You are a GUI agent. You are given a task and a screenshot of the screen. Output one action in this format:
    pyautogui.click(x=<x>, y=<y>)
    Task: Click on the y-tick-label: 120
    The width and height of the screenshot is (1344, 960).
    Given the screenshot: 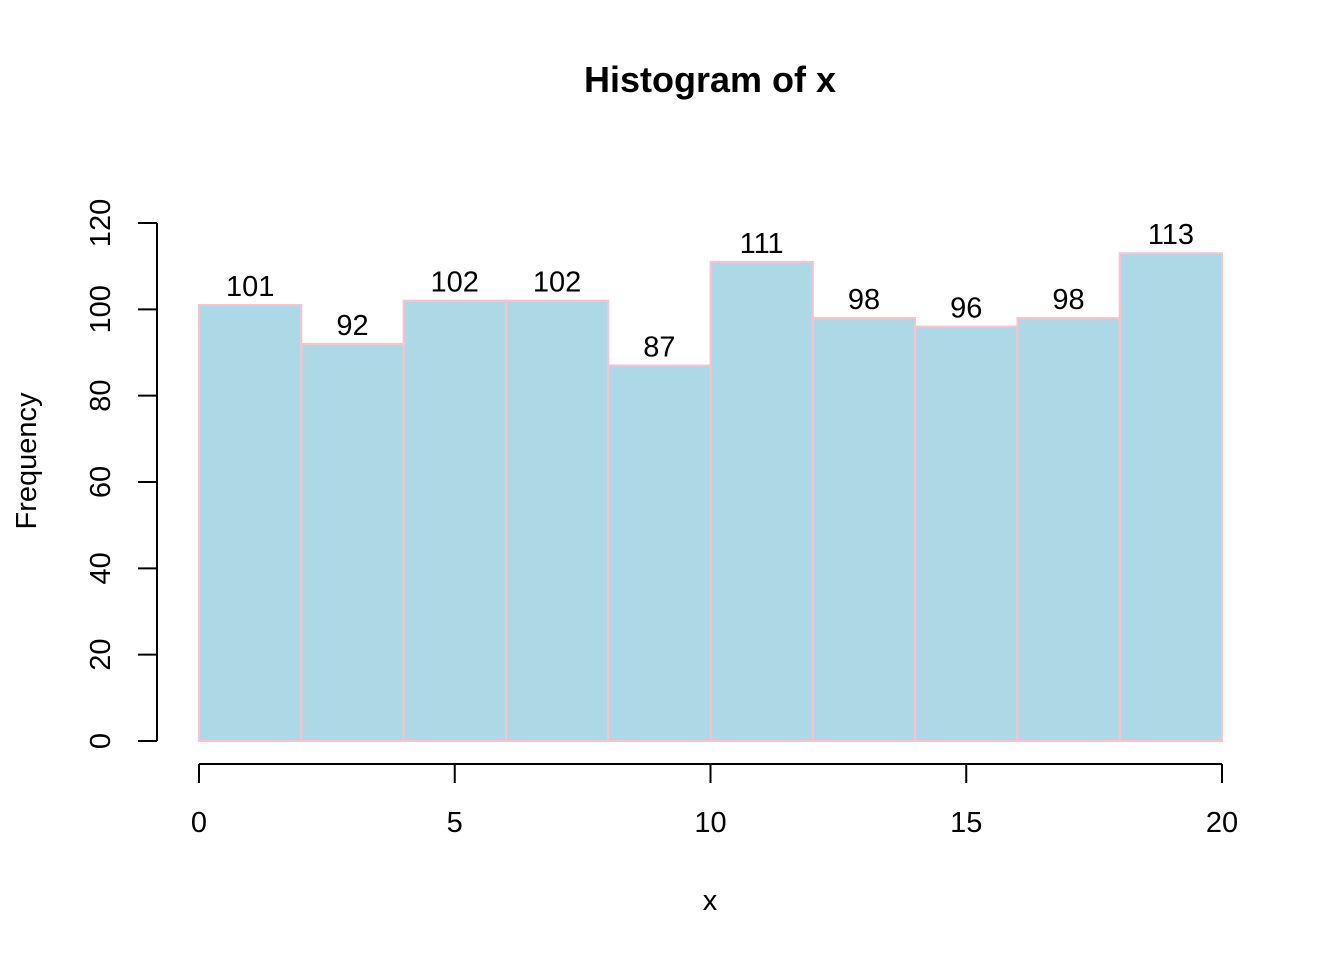 What is the action you would take?
    pyautogui.click(x=101, y=223)
    